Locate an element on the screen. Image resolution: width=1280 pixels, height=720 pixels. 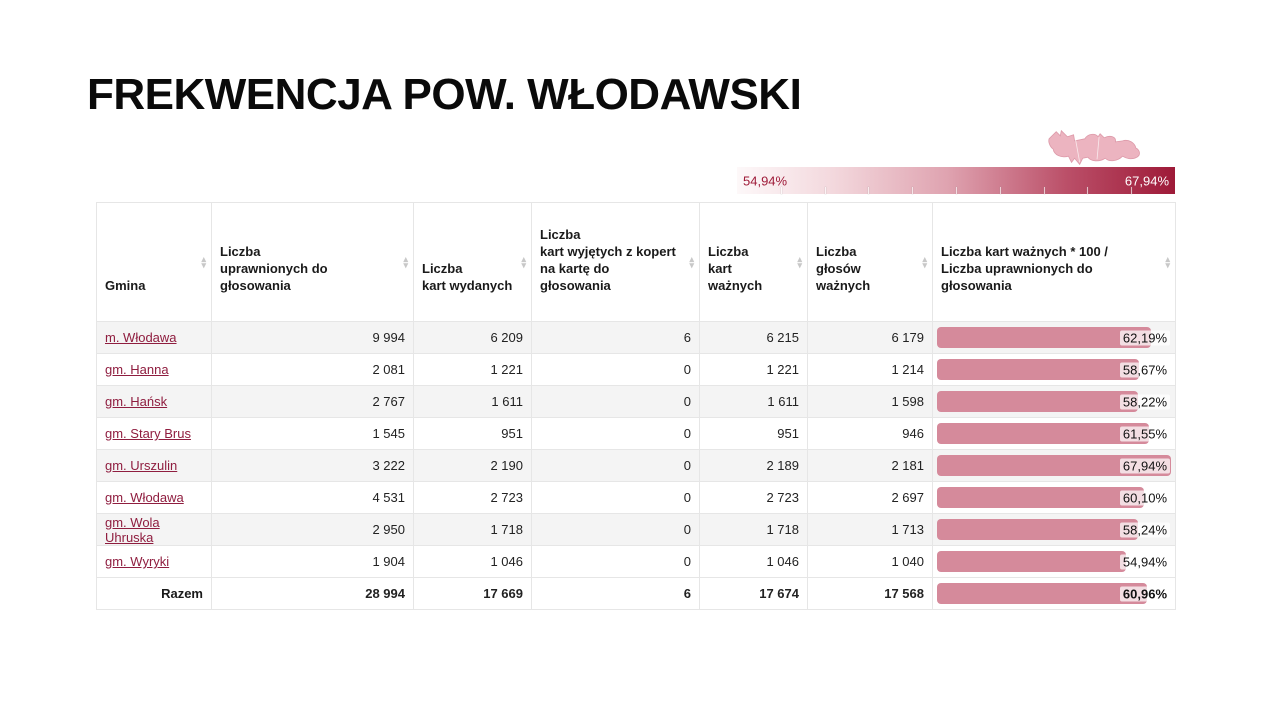
turnout-percent-label: 58,24% is located at coordinates (1144, 529).